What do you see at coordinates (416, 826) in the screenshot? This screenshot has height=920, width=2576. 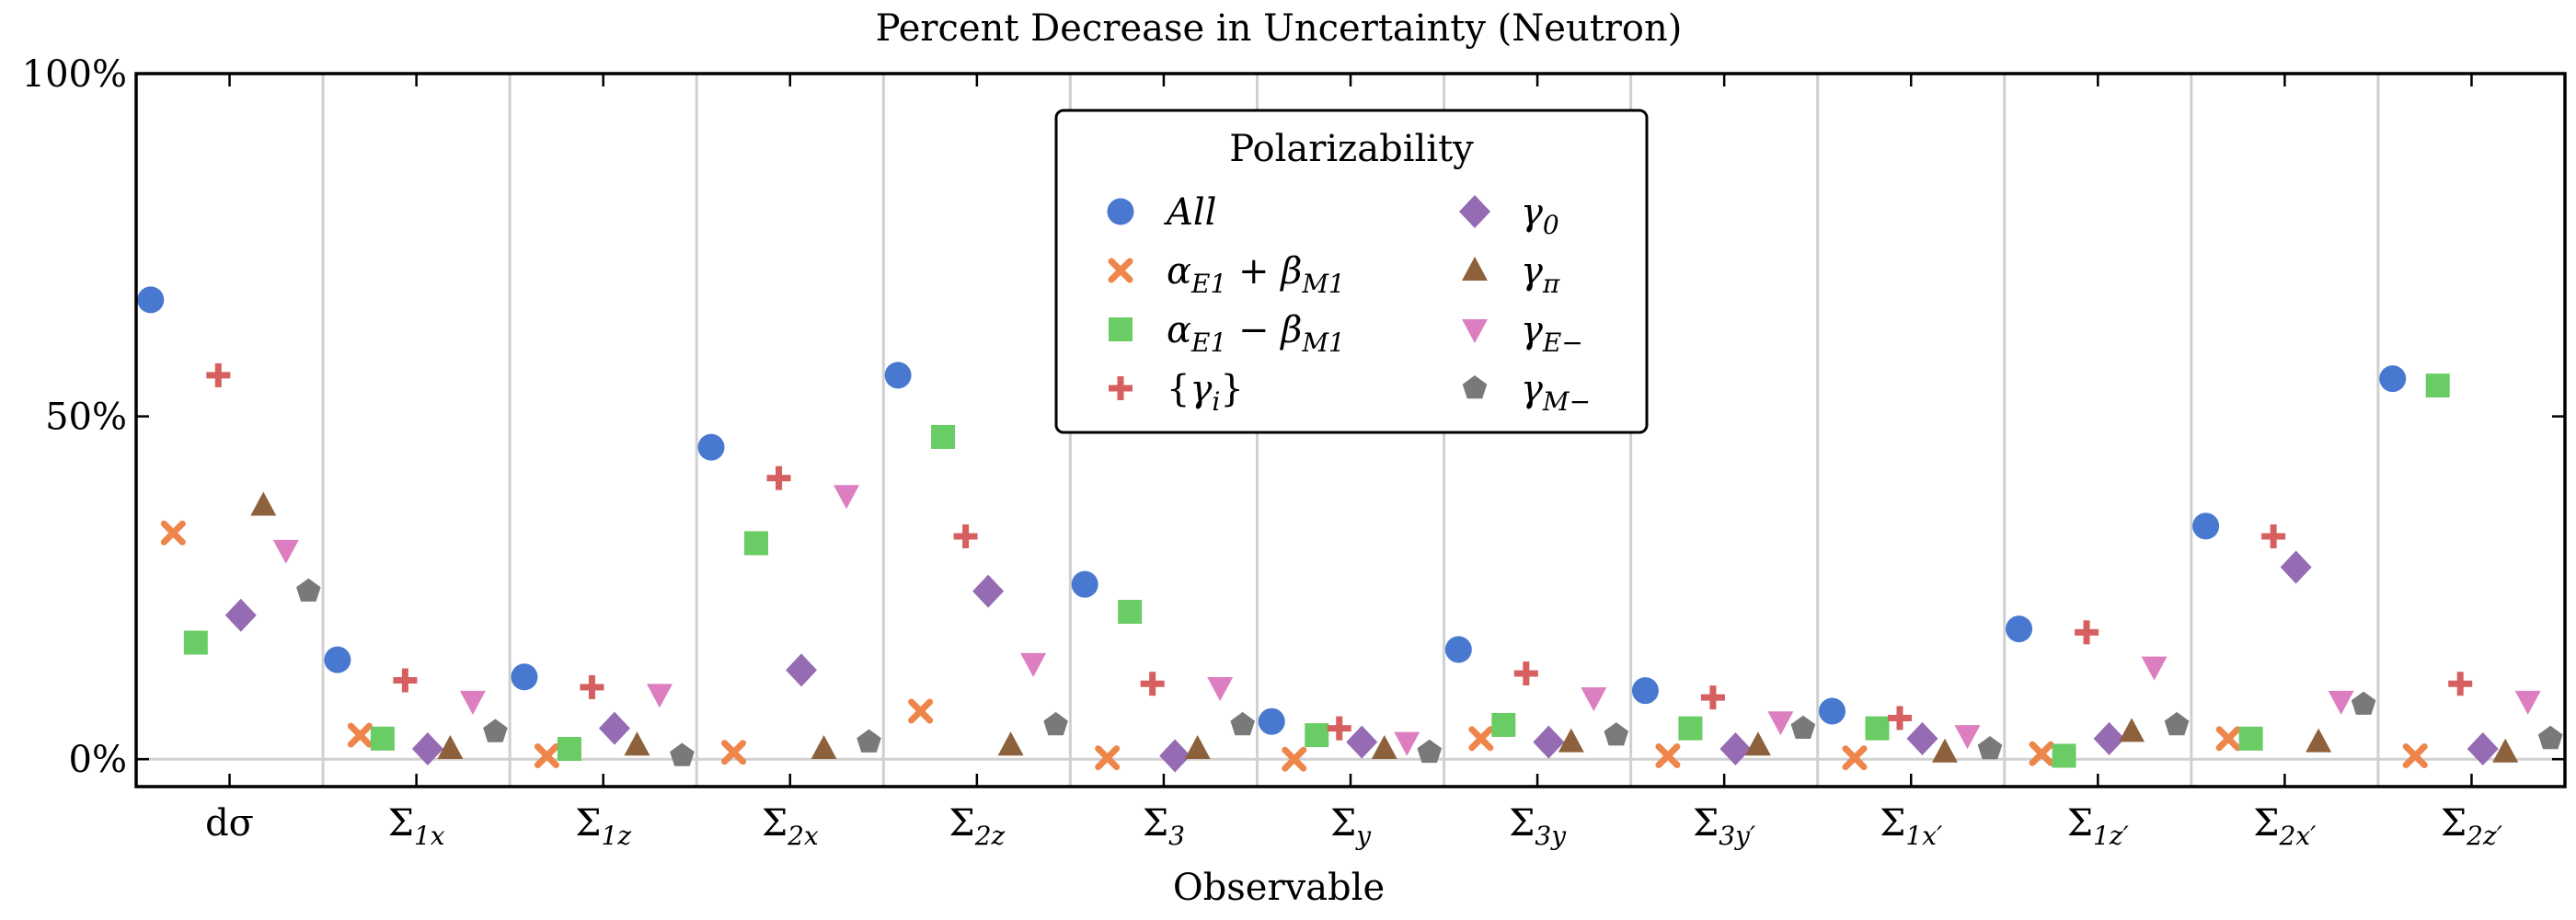 I see `x-tick-label: Σ1x` at bounding box center [416, 826].